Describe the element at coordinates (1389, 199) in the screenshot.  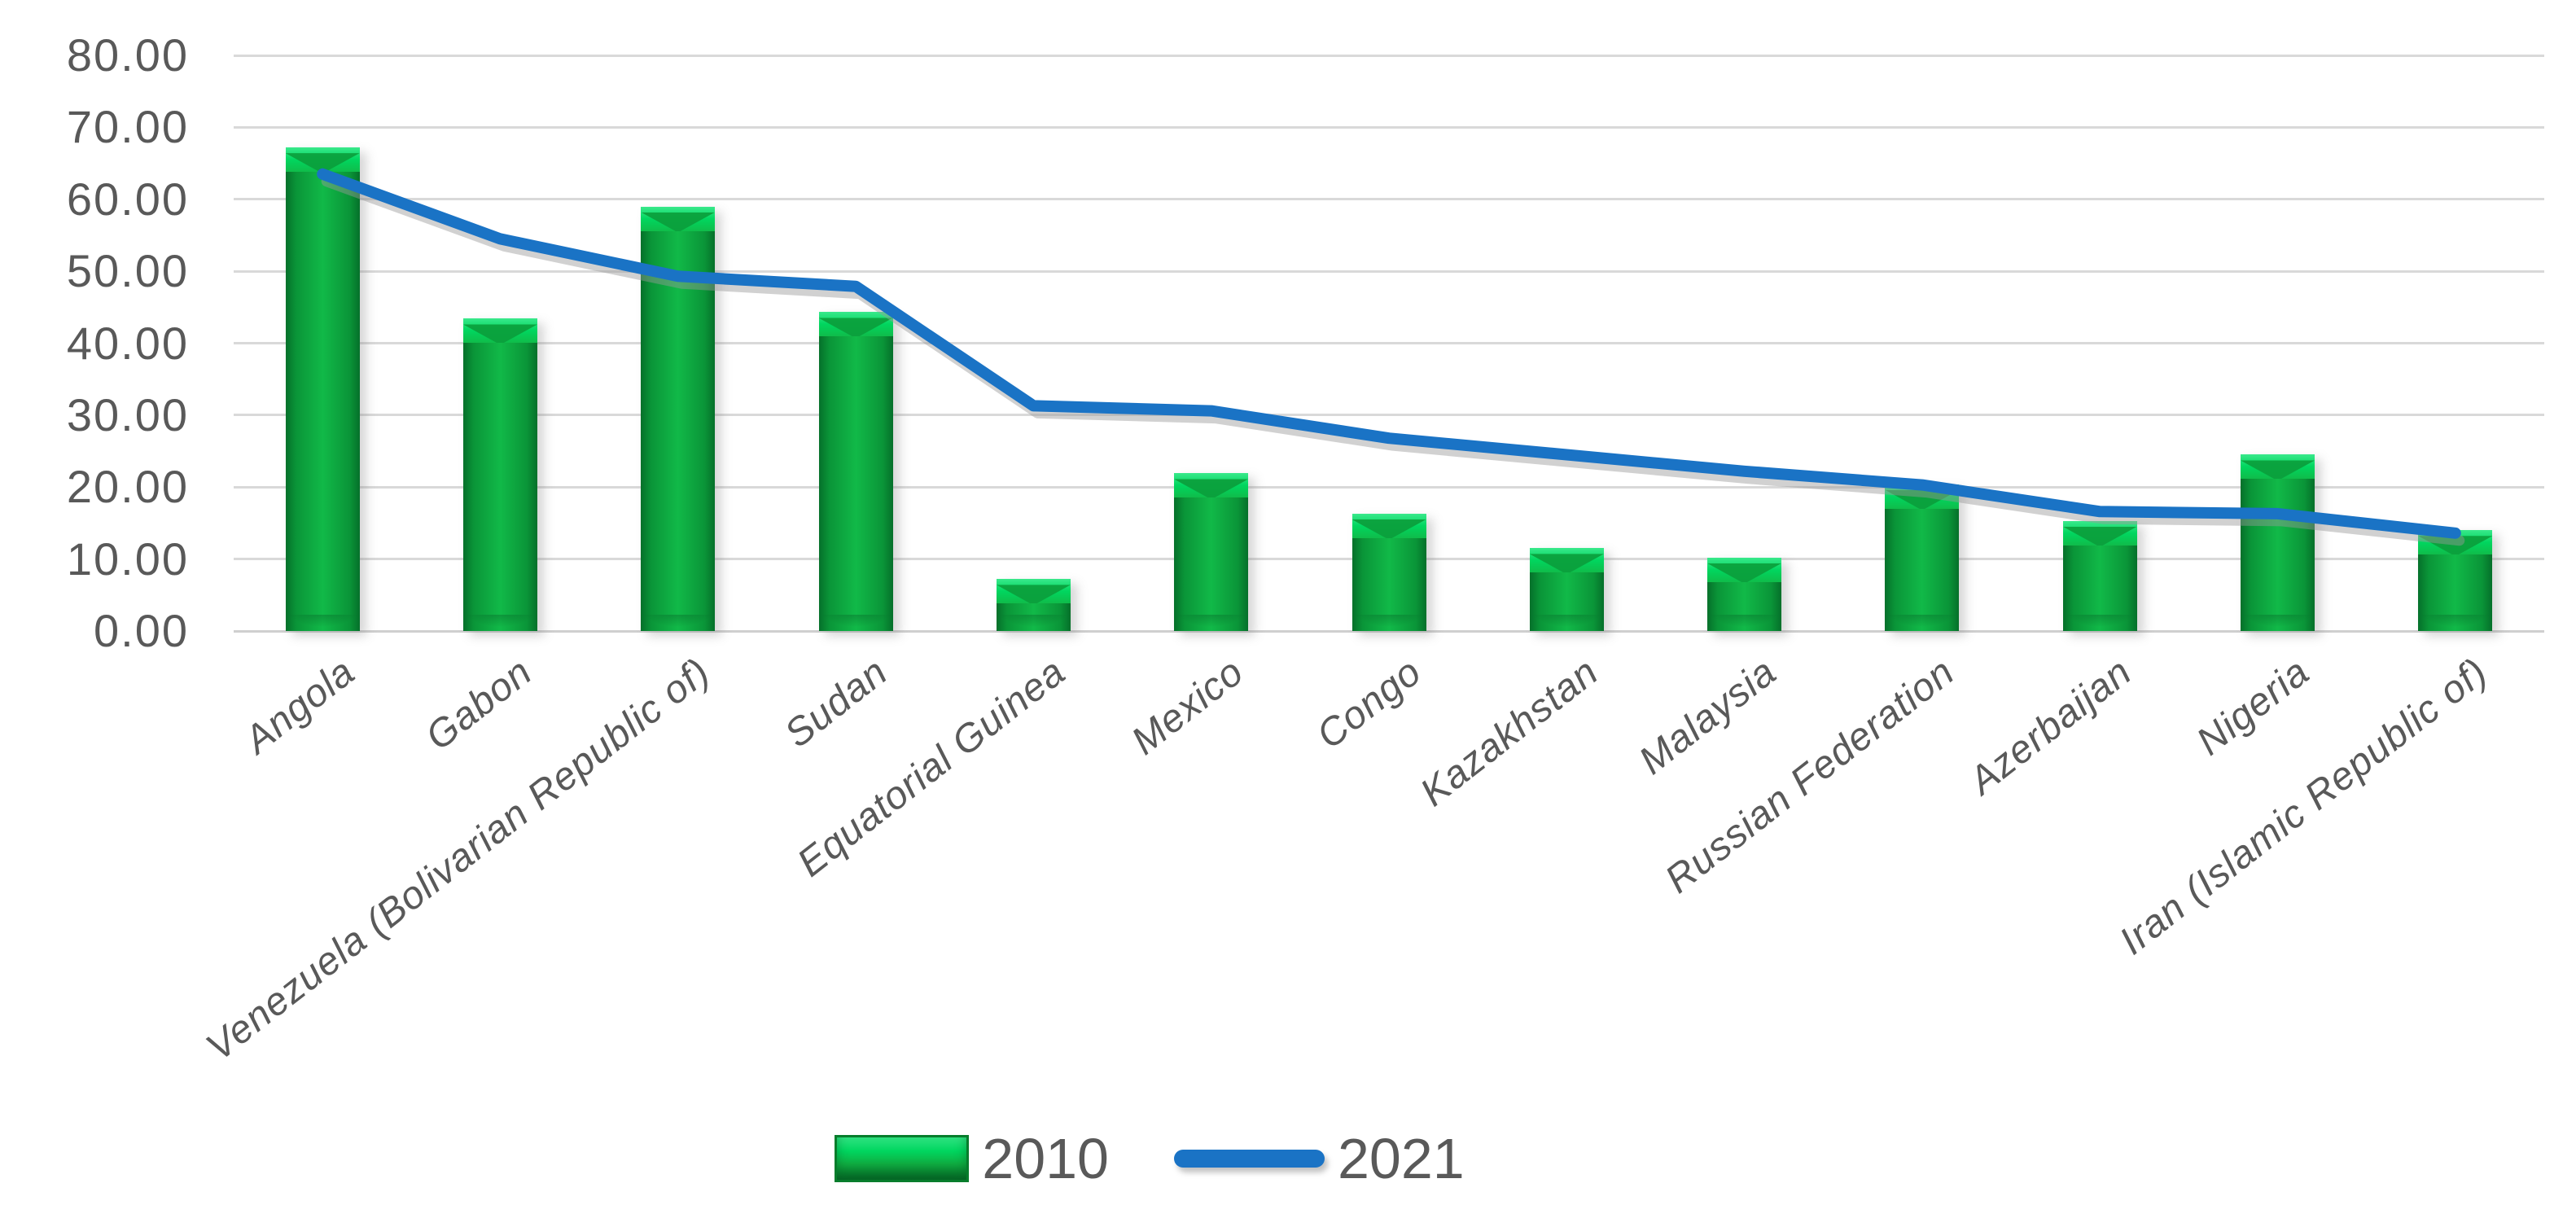
I see `gridline-60.00` at that location.